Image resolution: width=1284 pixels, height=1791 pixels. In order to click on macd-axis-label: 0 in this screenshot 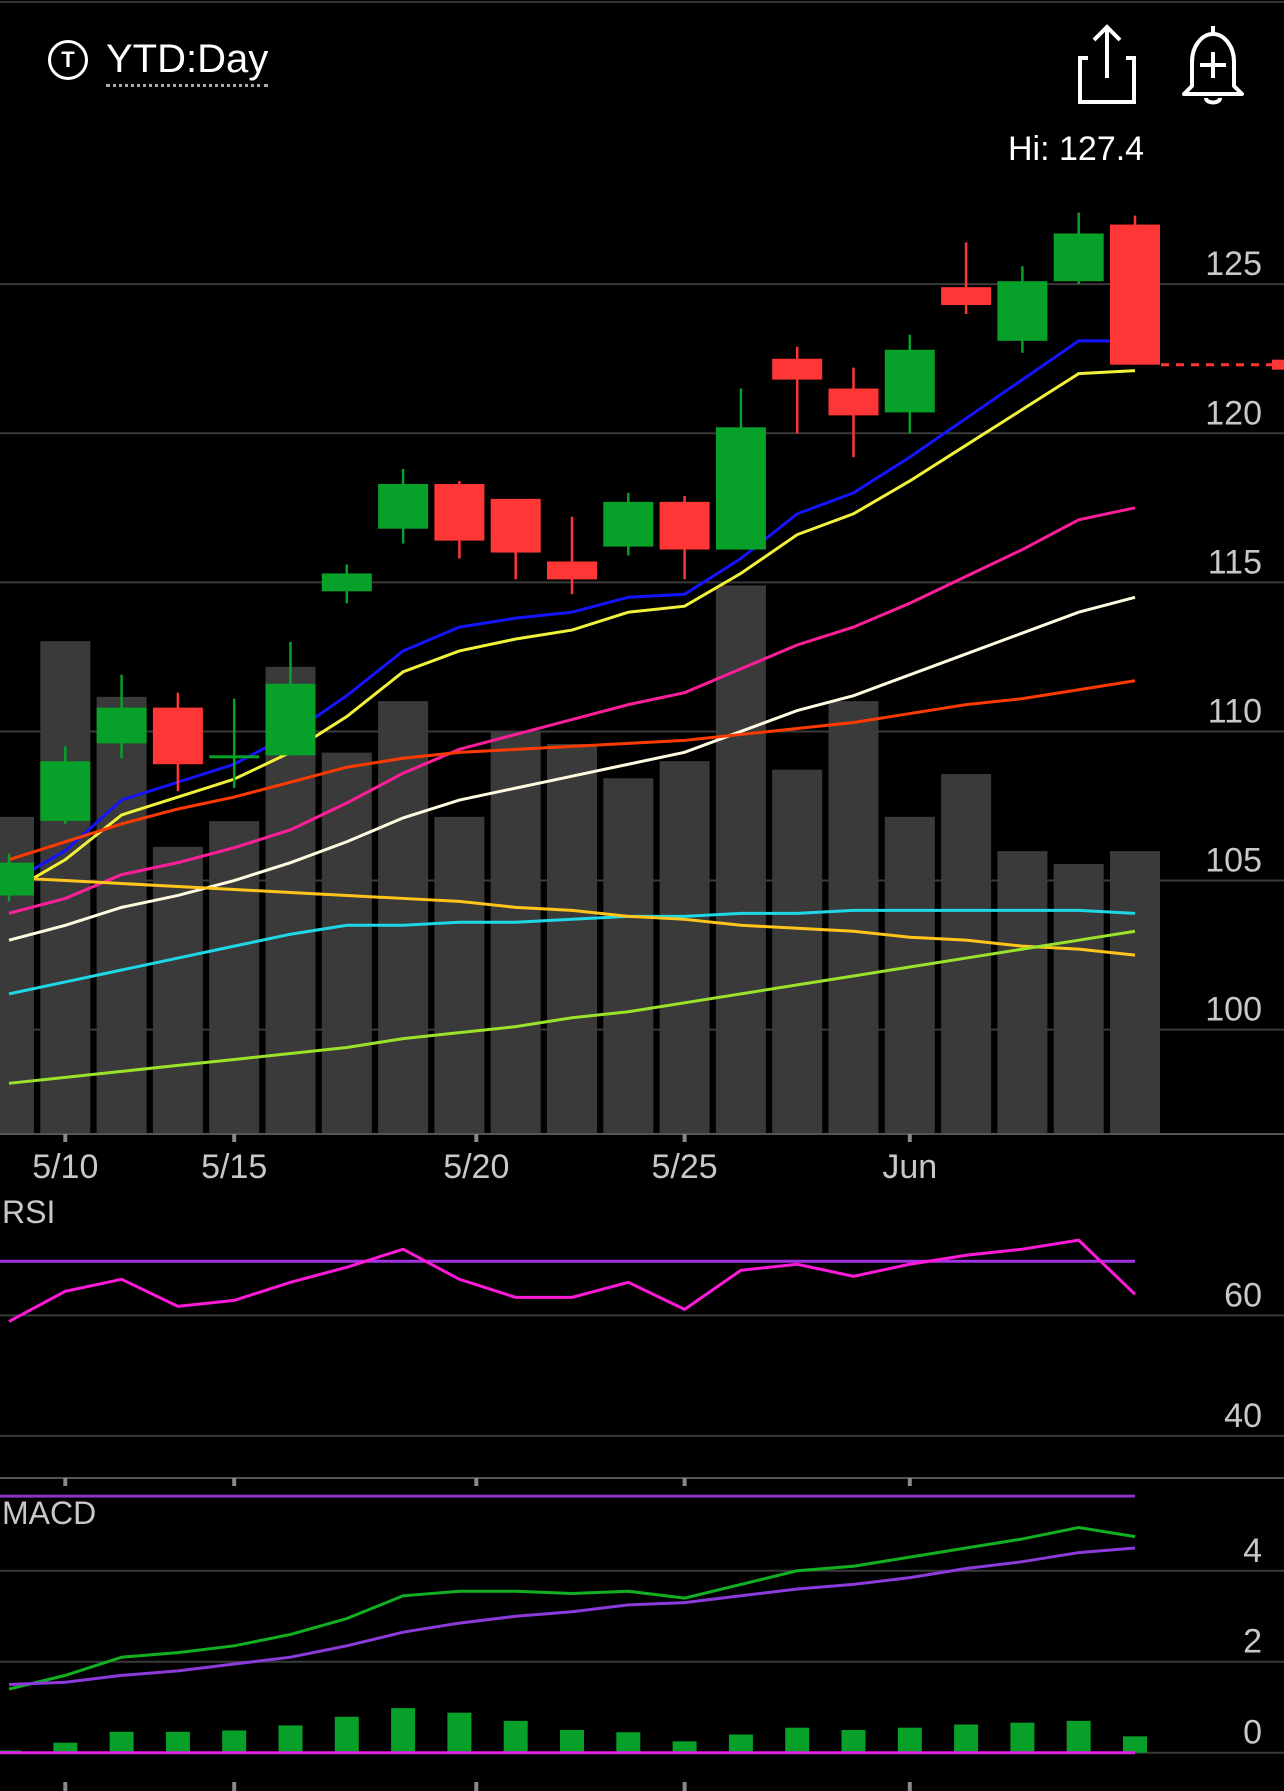, I will do `click(1252, 1733)`.